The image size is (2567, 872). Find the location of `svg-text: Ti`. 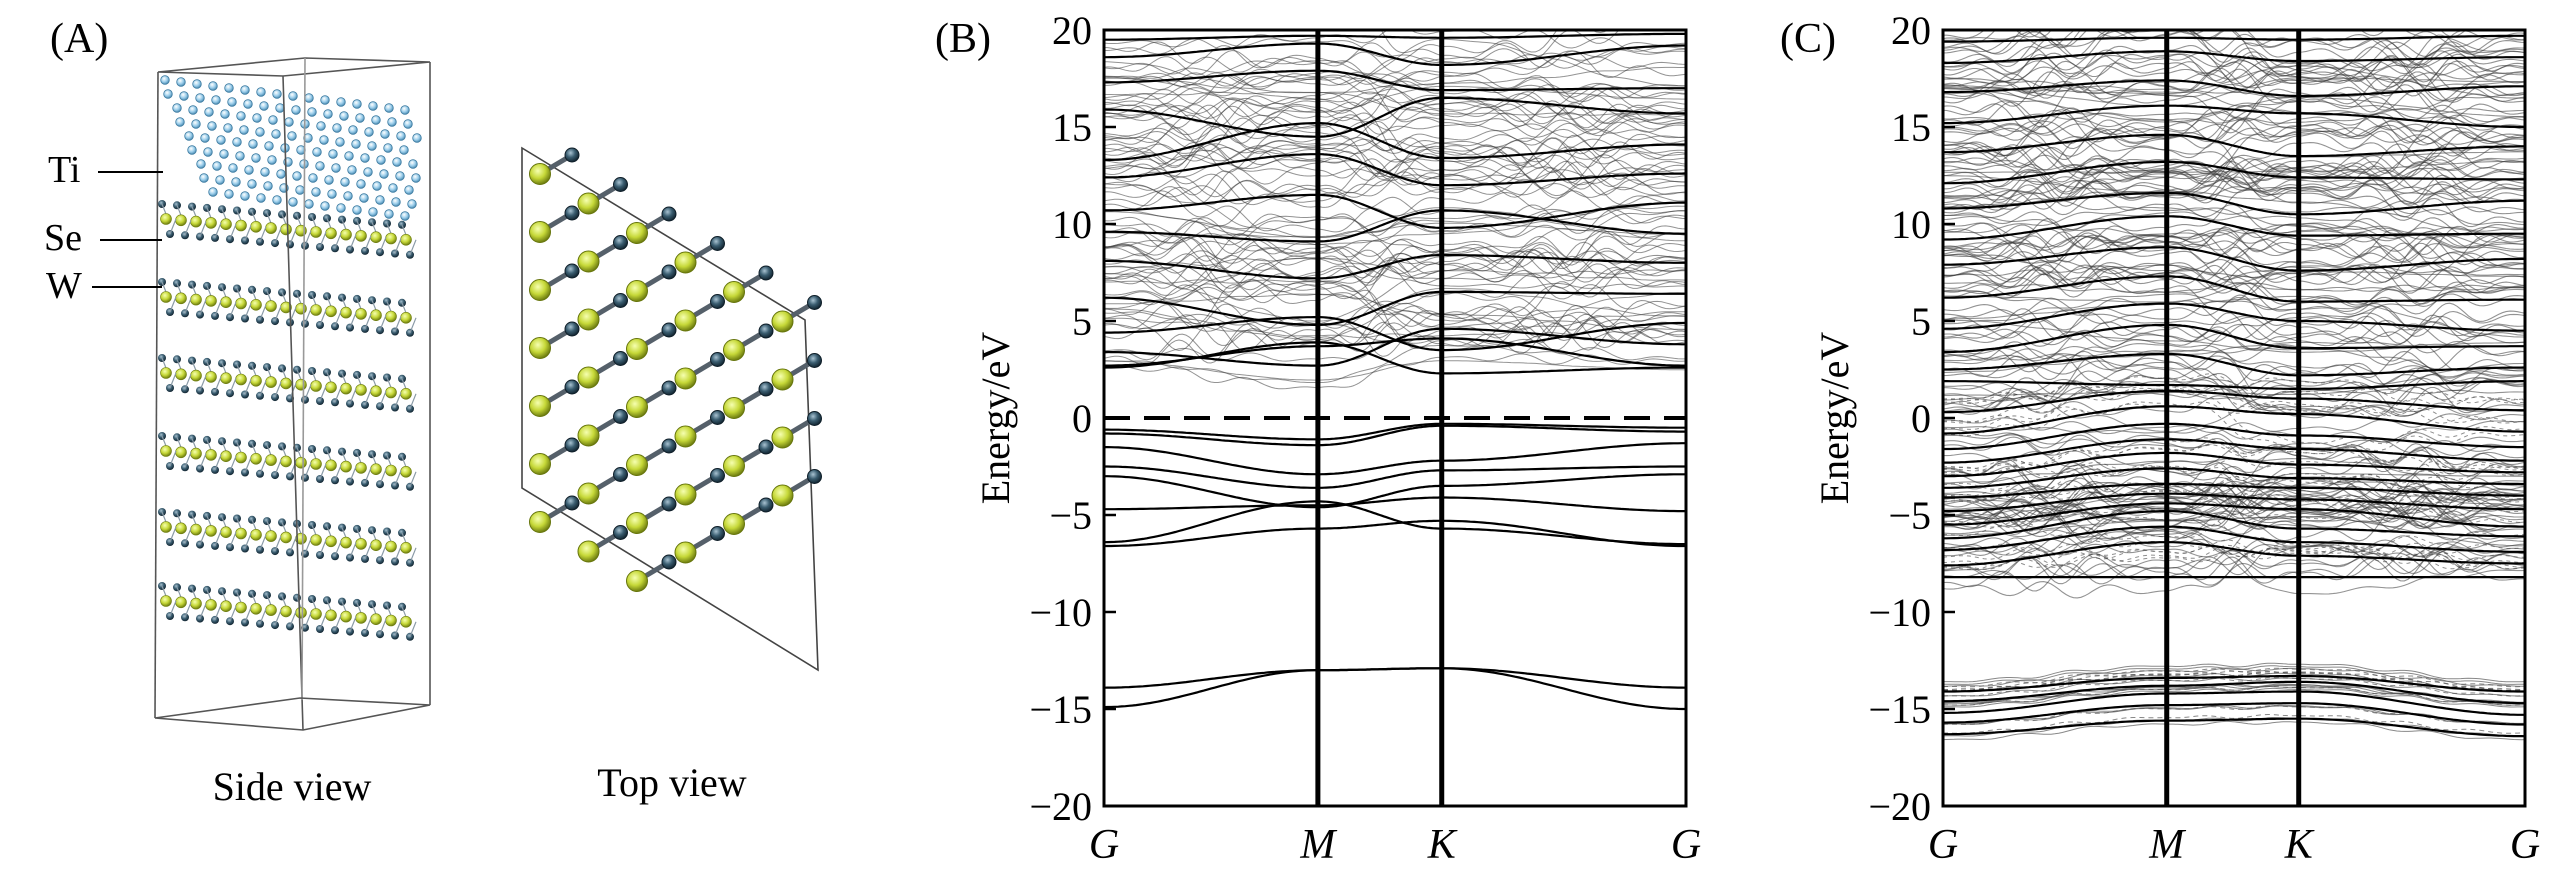

svg-text: Ti is located at coordinates (64, 170).